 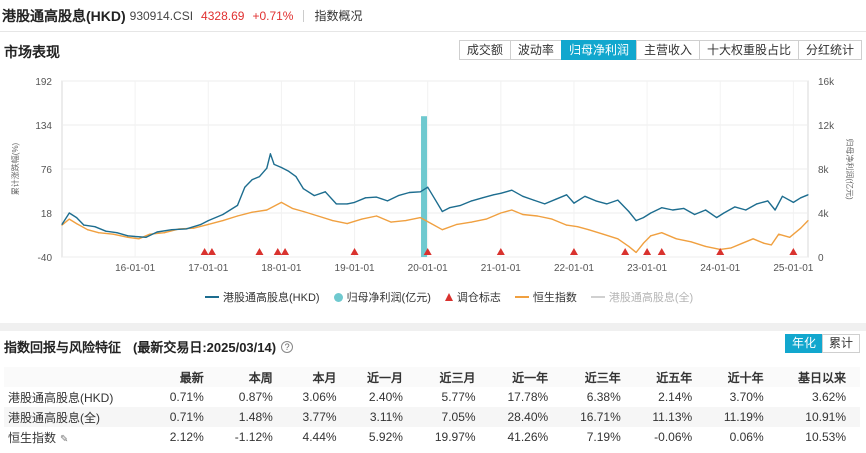 I want to click on legend-item-1: 归母净利润(亿元), so click(x=382, y=297).